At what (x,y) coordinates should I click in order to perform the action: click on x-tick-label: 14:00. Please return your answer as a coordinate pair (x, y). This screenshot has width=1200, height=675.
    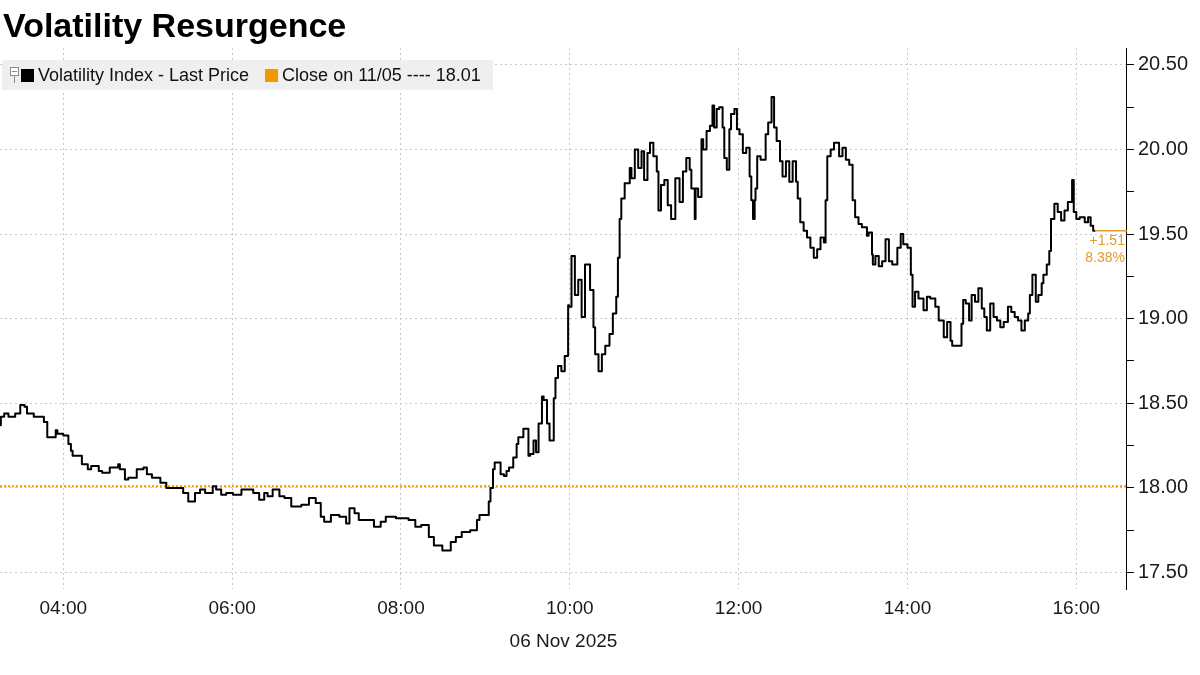
    Looking at the image, I should click on (907, 608).